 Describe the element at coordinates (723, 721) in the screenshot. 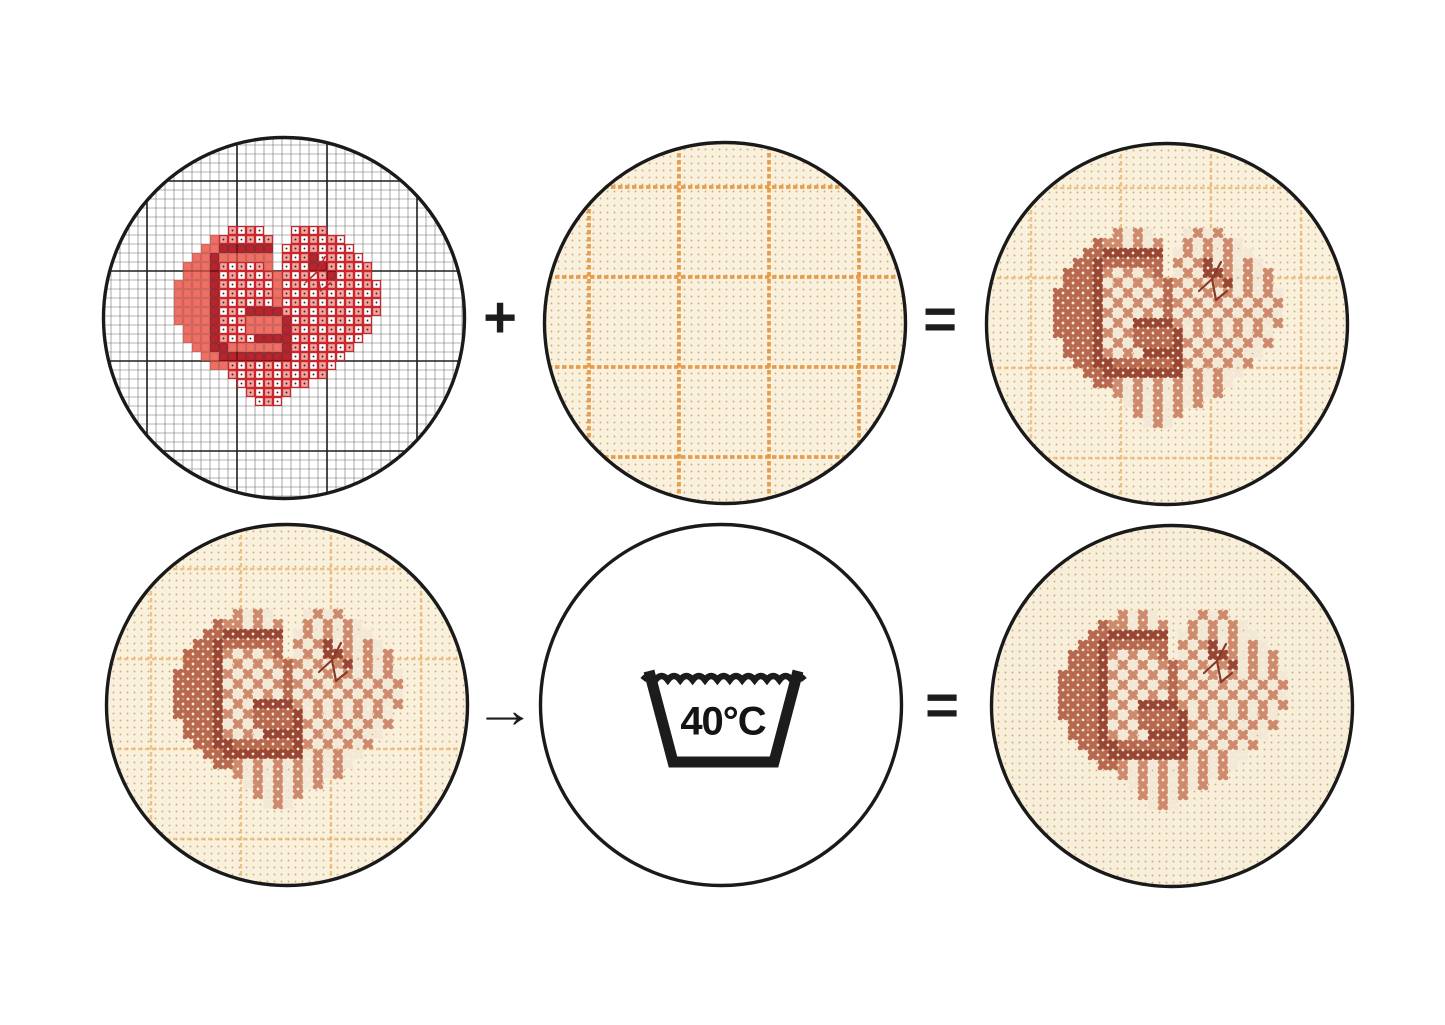

I see `temperature-label: 40°C` at that location.